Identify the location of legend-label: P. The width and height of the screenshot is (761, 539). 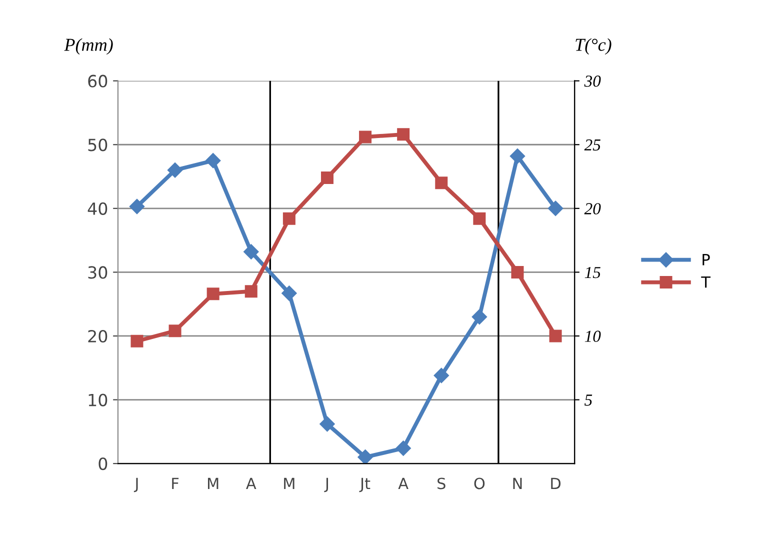
(706, 260).